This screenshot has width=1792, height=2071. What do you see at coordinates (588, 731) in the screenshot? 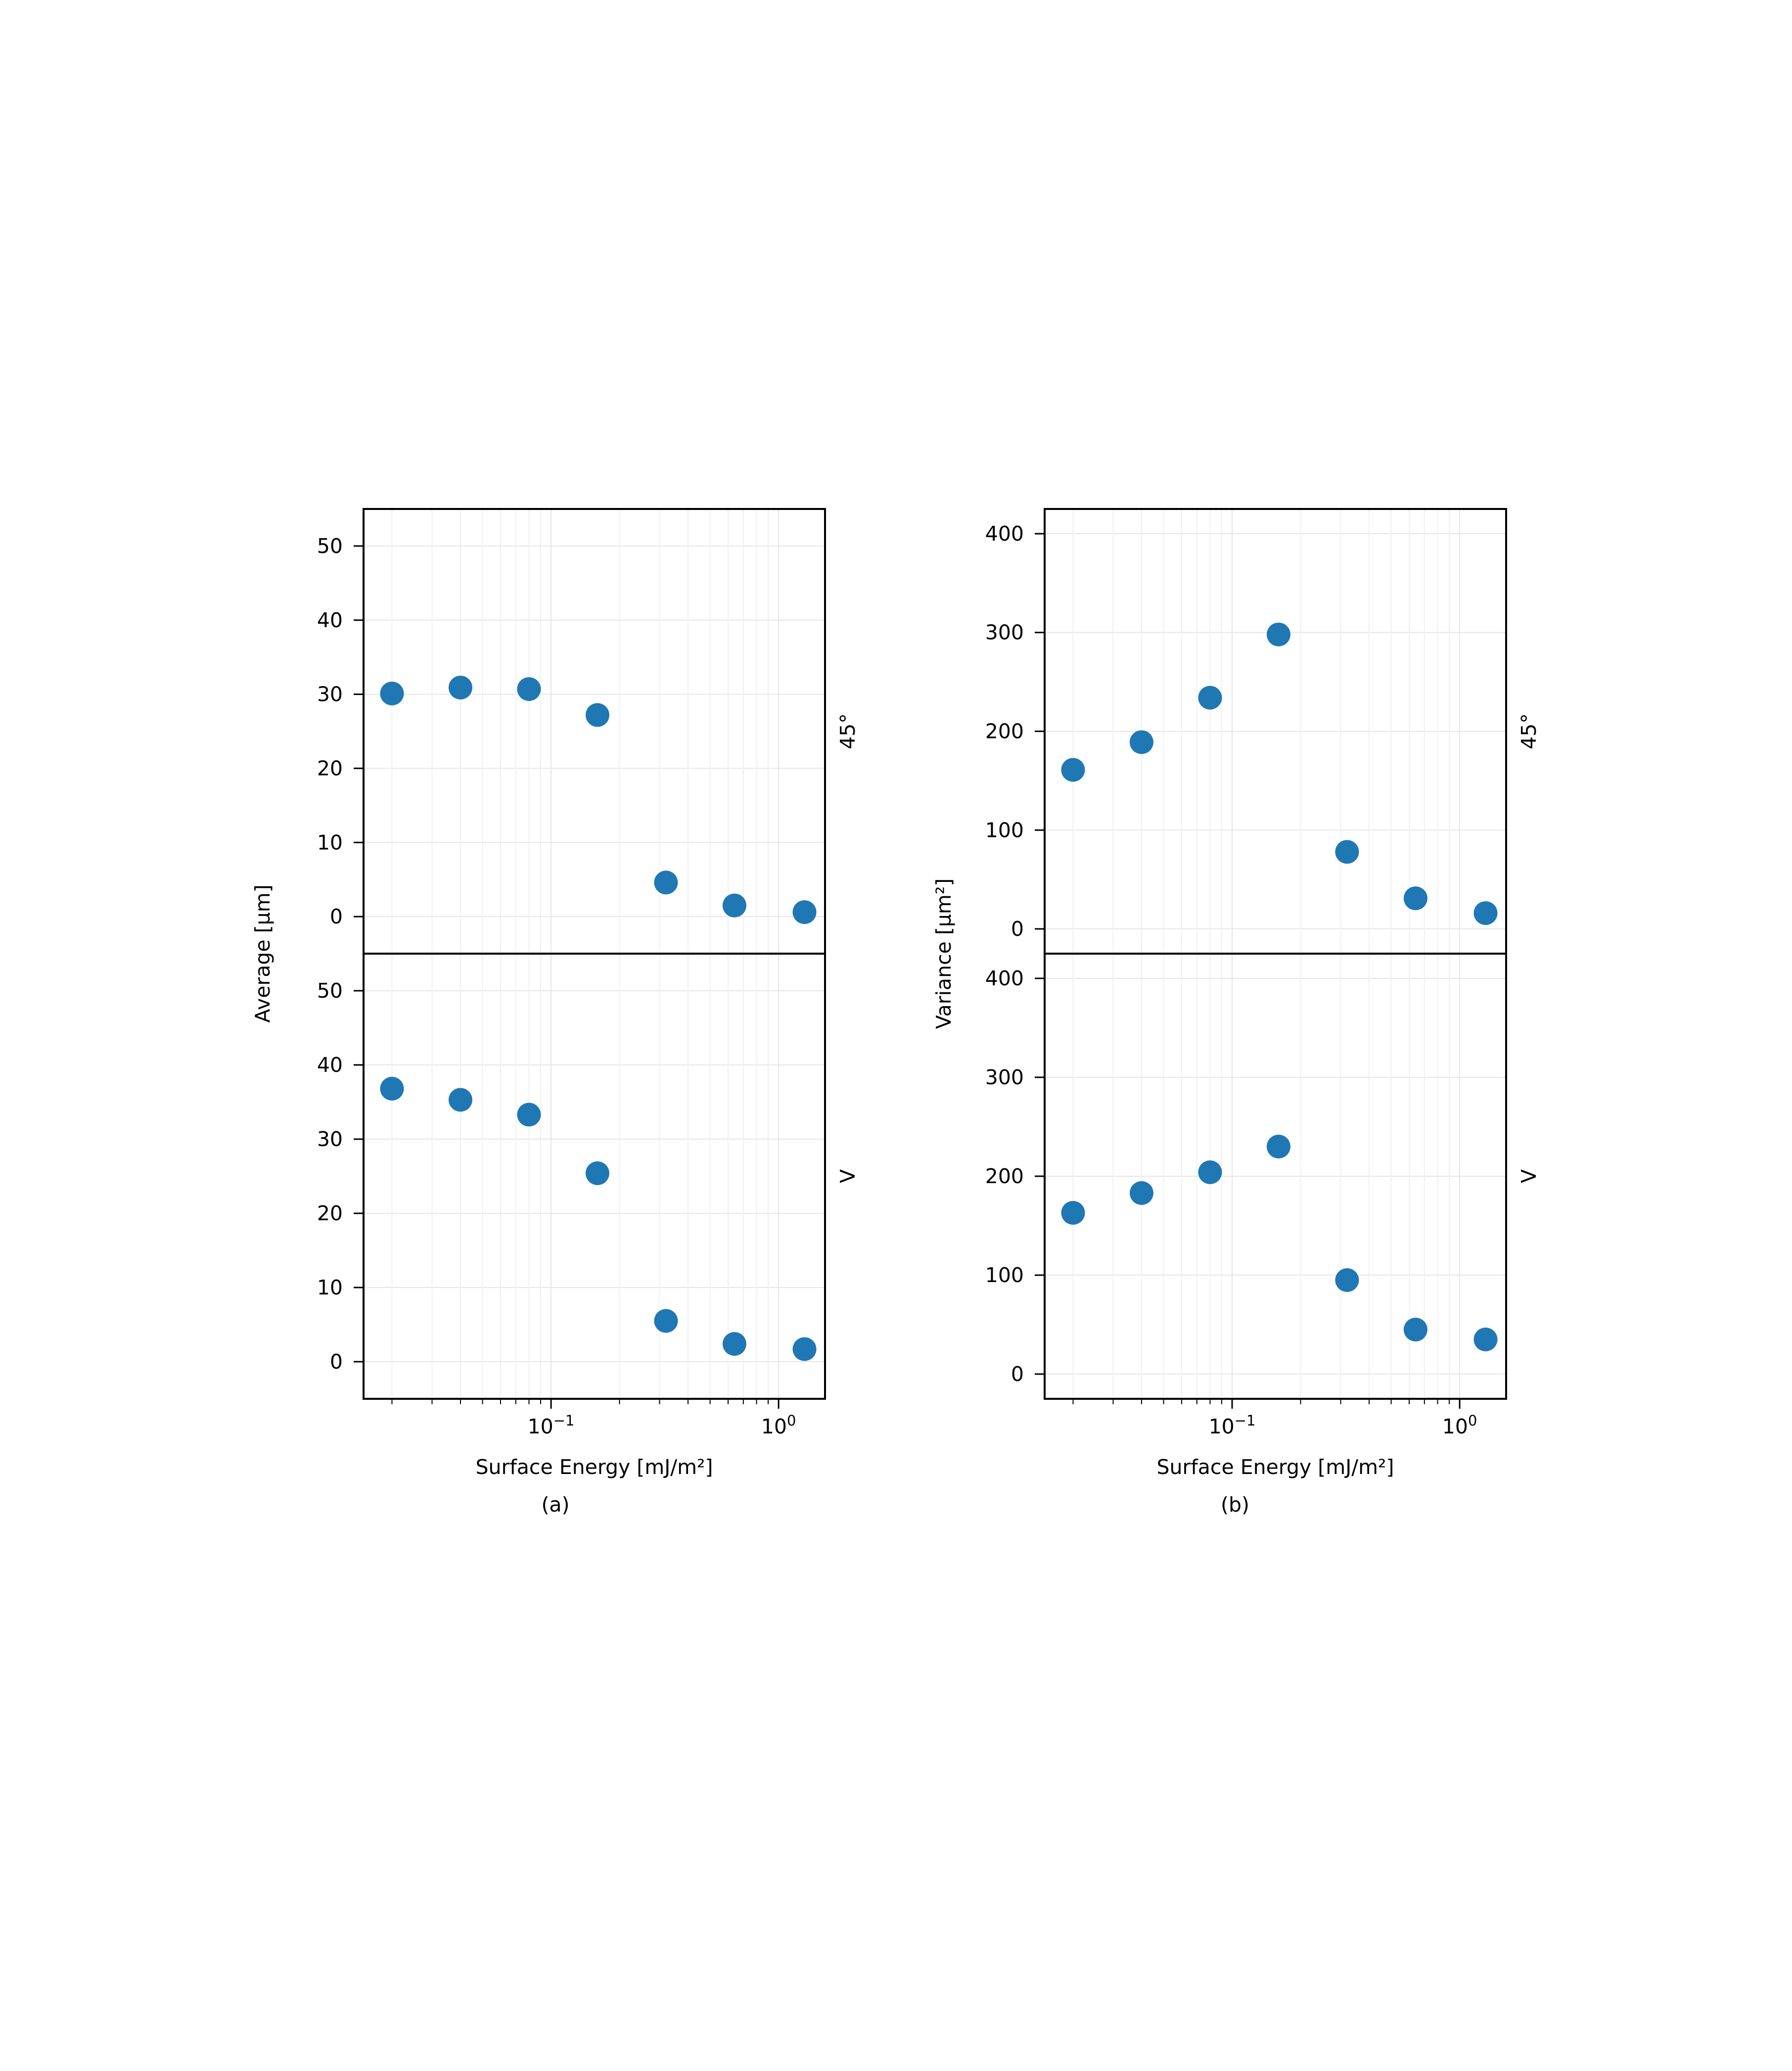
I see `subplot-a-1: 0 10 20 30 40 50 45°` at bounding box center [588, 731].